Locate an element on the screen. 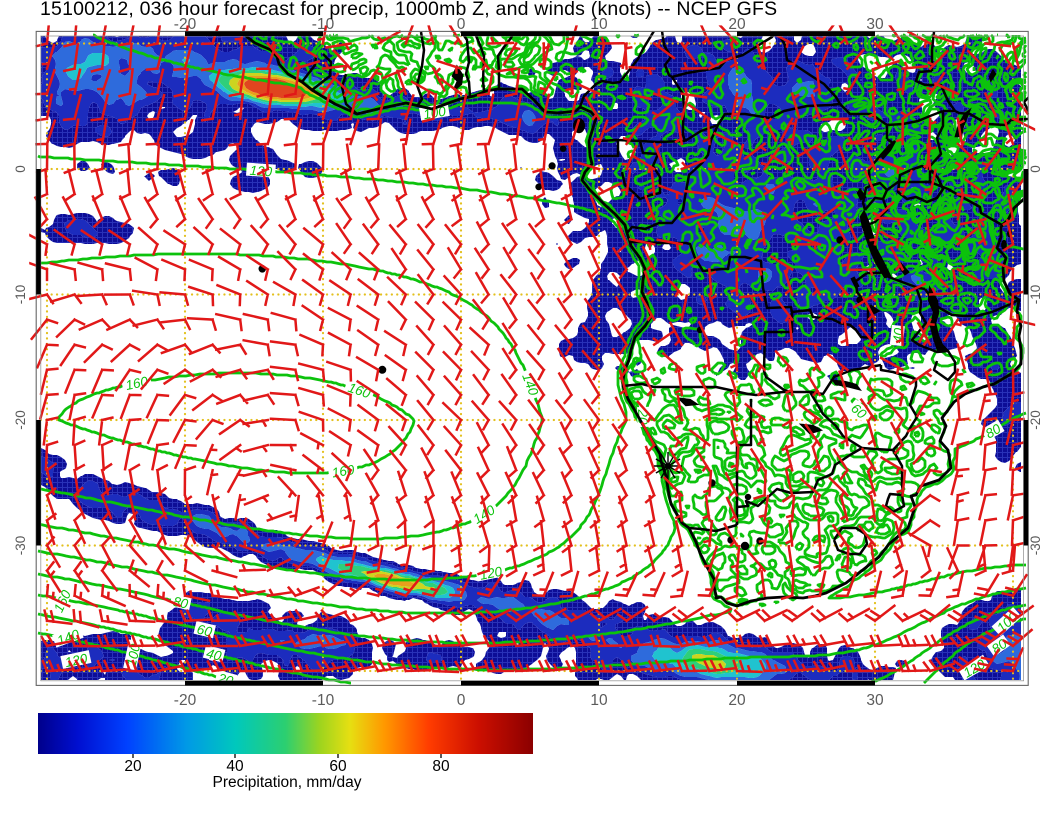 The image size is (1056, 816). svg-text: 120 is located at coordinates (490, 573).